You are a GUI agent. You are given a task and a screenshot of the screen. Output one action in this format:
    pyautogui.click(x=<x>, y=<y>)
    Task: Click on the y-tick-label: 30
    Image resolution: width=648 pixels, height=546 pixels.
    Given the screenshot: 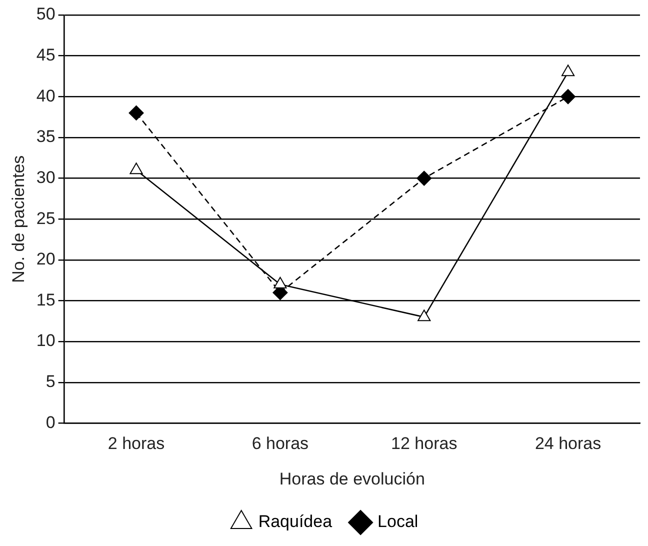 What is the action you would take?
    pyautogui.click(x=46, y=177)
    